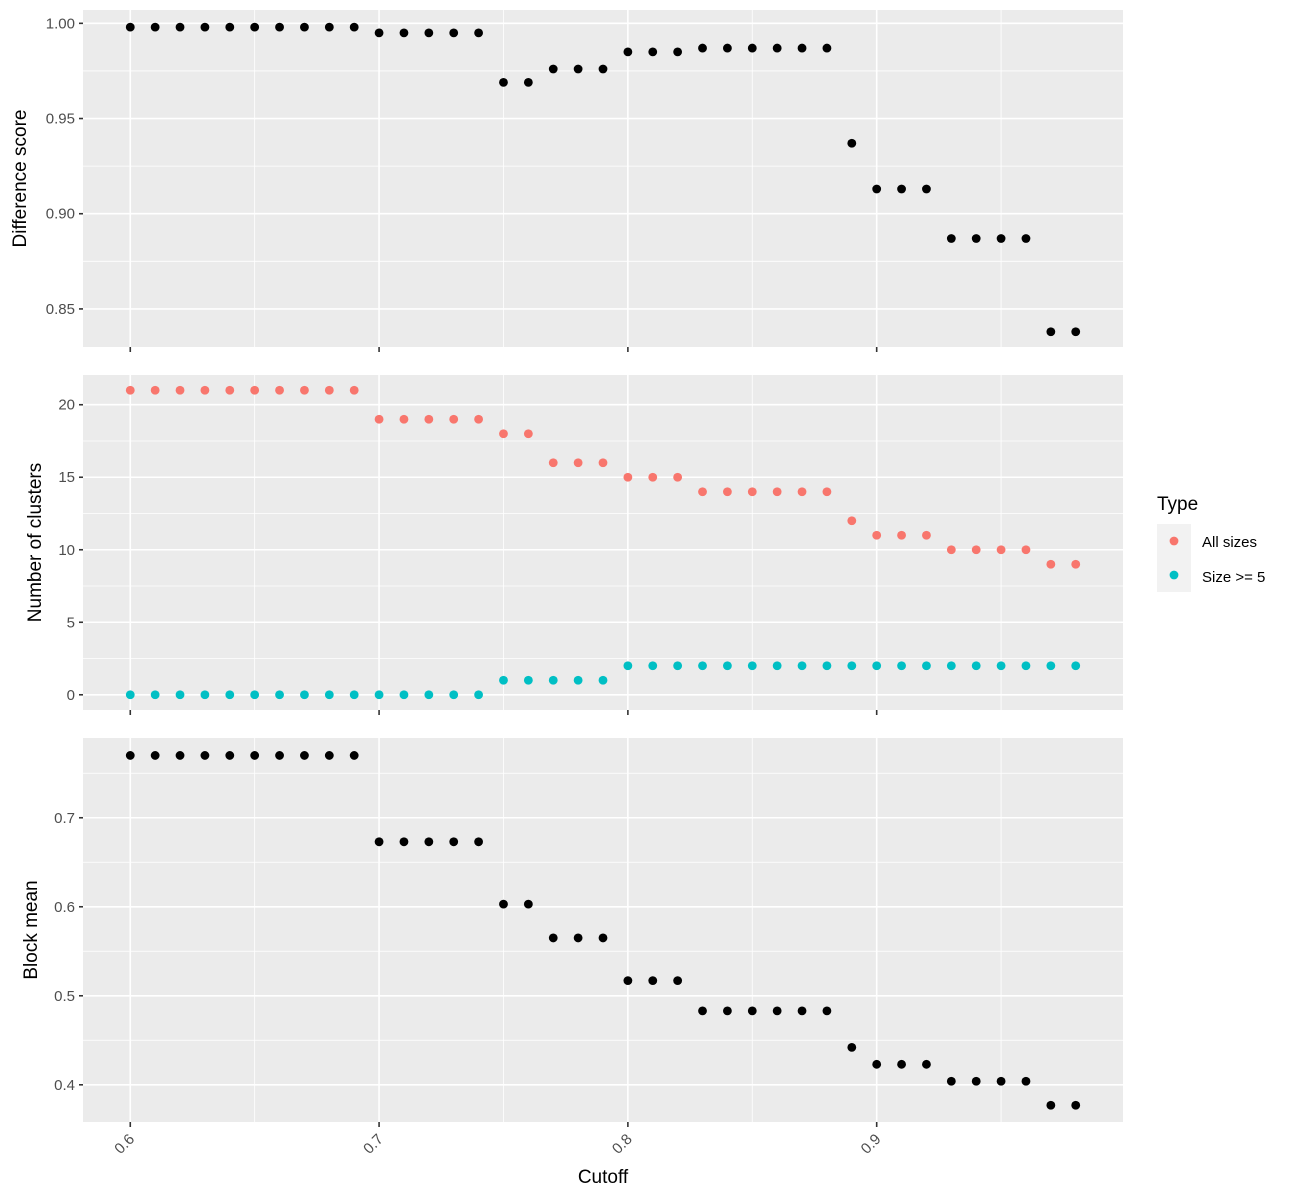 The width and height of the screenshot is (1300, 1200). Describe the element at coordinates (60, 309) in the screenshot. I see `y-tick-label: 0.85` at that location.